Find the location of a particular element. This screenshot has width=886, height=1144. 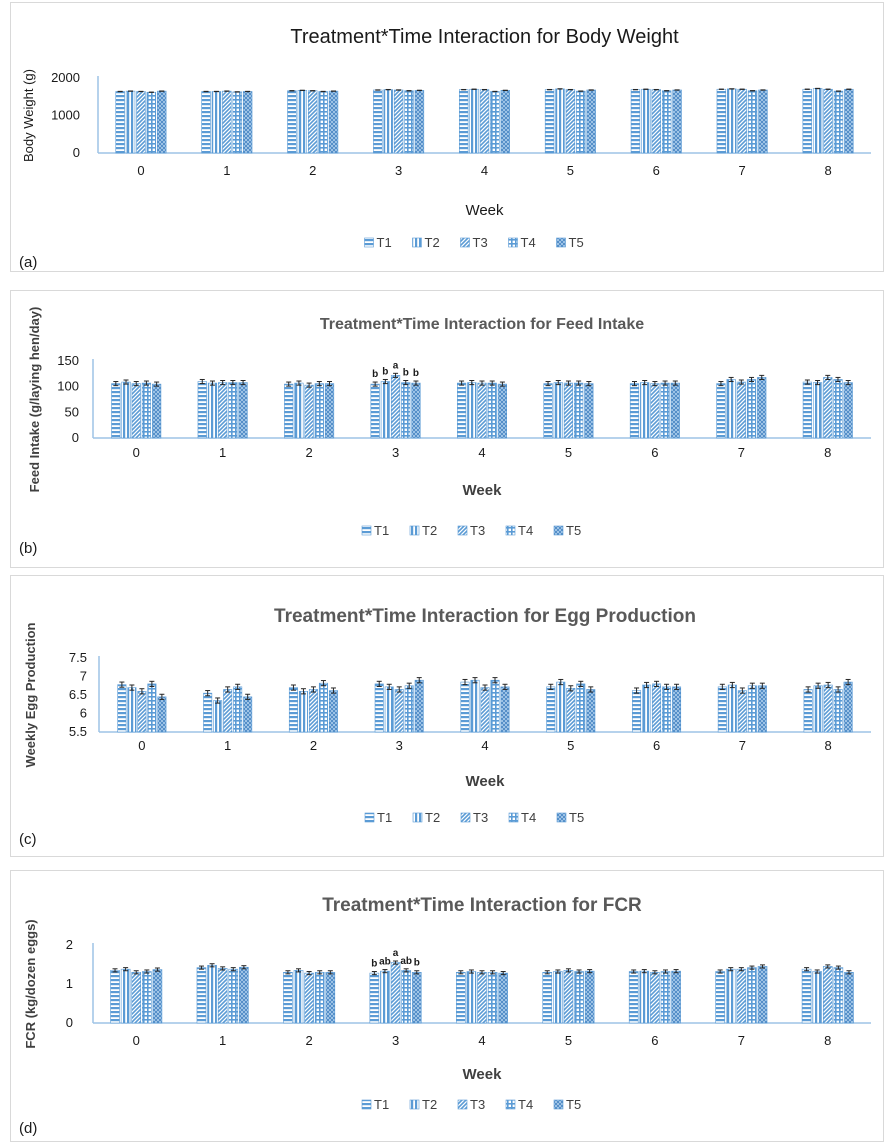

x-tick-label: 6 is located at coordinates (656, 170).